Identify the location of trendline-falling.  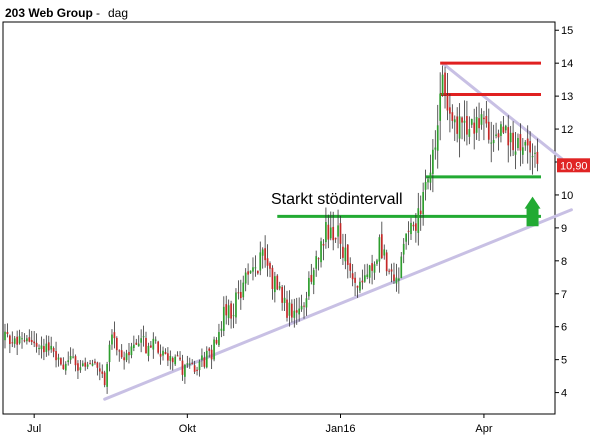
(502, 111).